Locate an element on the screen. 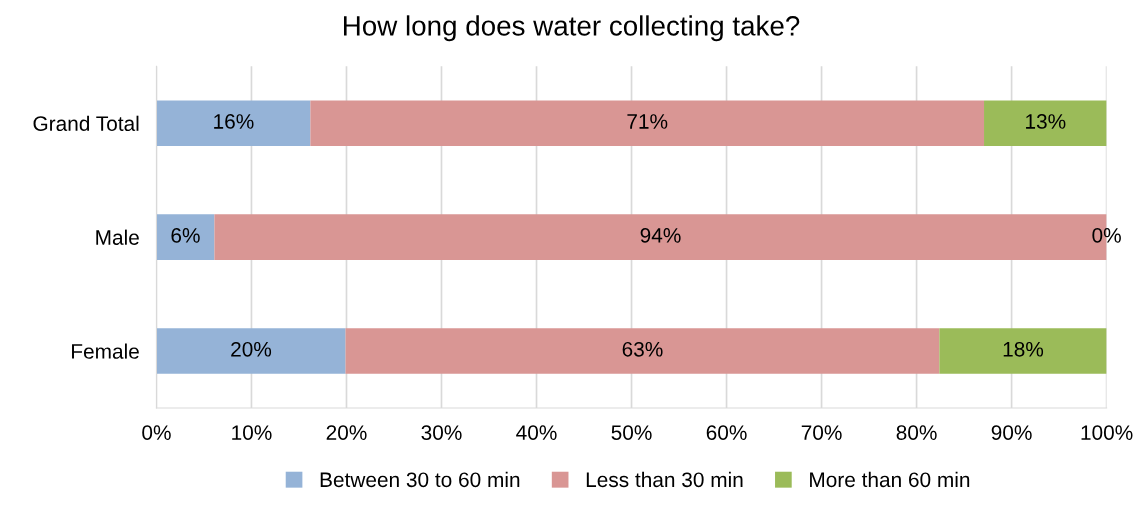 This screenshot has height=510, width=1142. x-tick-label: 70% is located at coordinates (821, 432).